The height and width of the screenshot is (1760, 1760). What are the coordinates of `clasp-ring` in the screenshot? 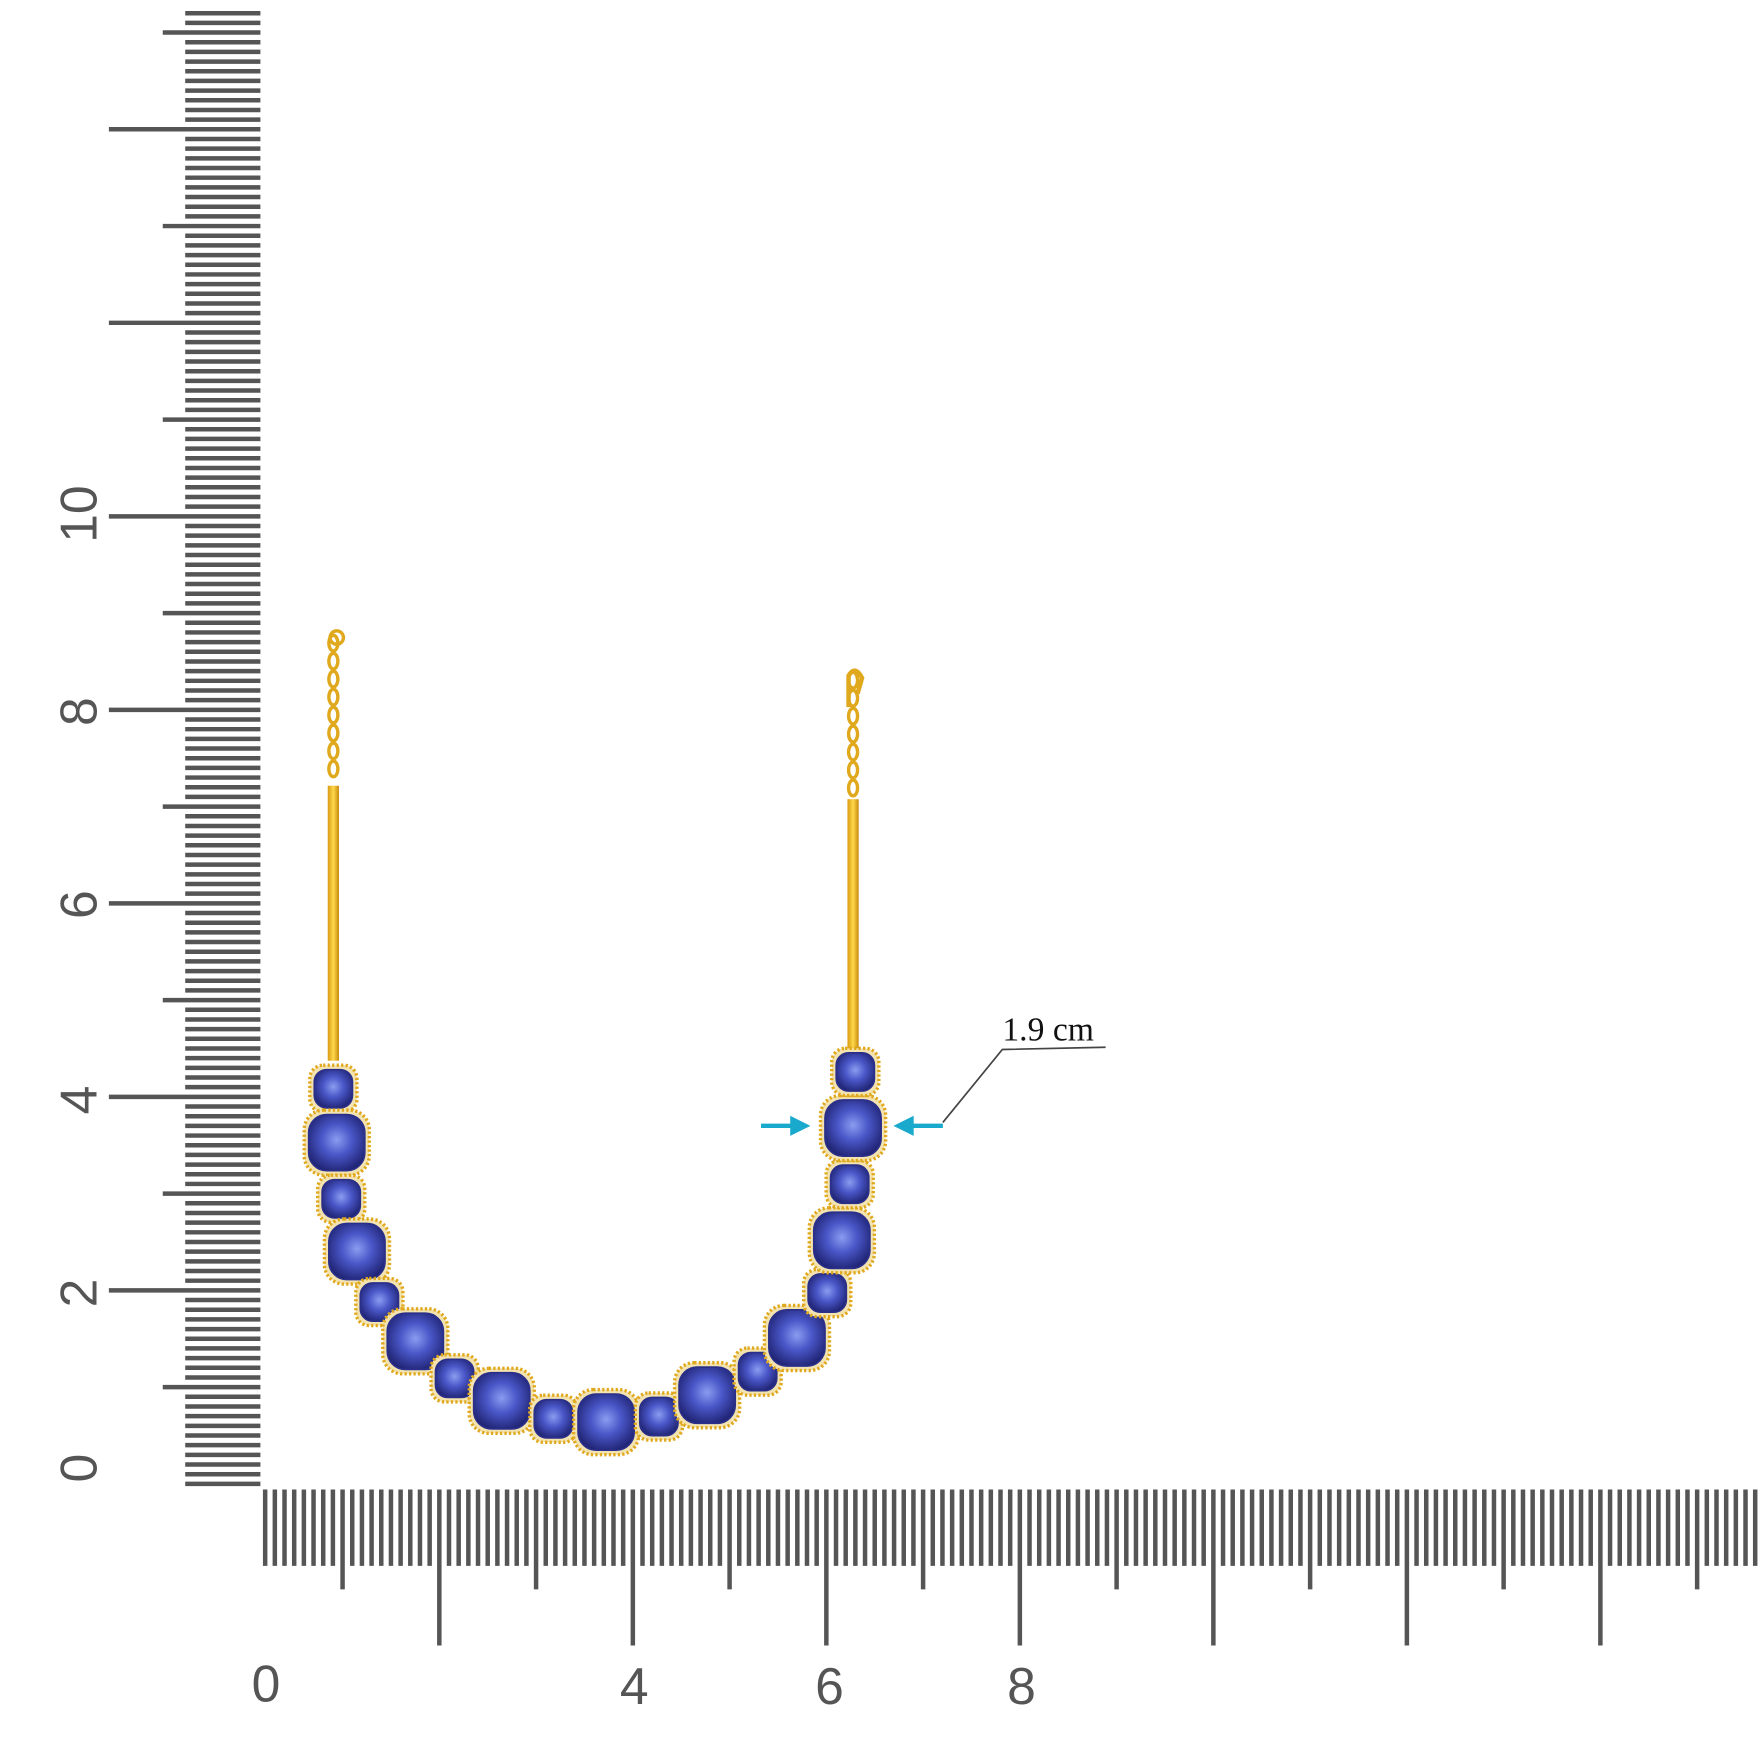 It's located at (337, 637).